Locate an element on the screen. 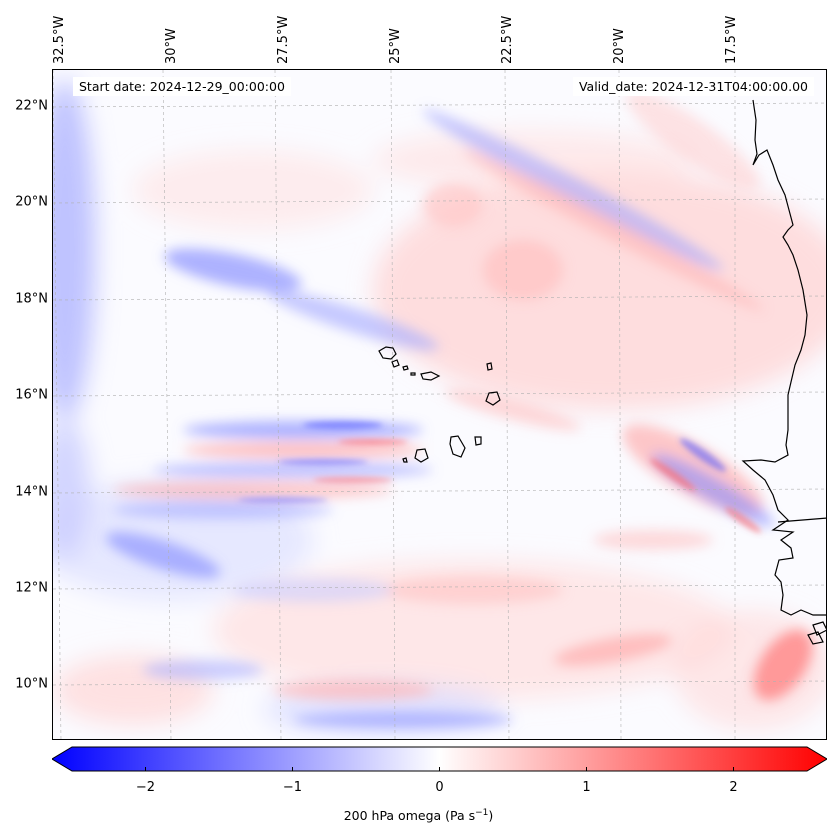  colorbar-title: 200 hPa omega (Pa s−1) is located at coordinates (418, 815).